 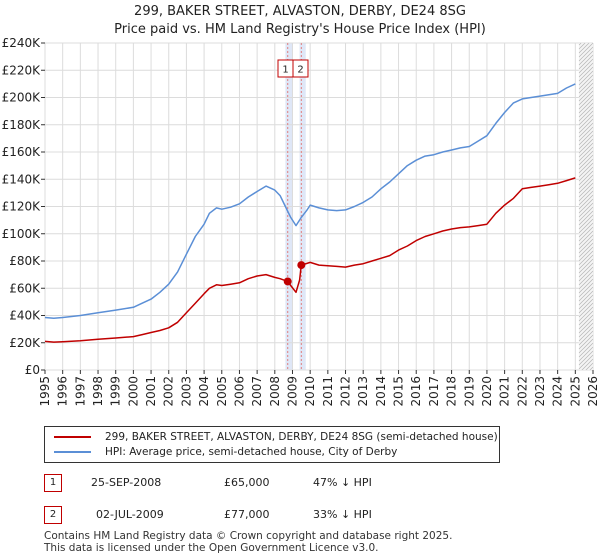 I want to click on transaction-number-badge: 2, so click(x=53, y=515).